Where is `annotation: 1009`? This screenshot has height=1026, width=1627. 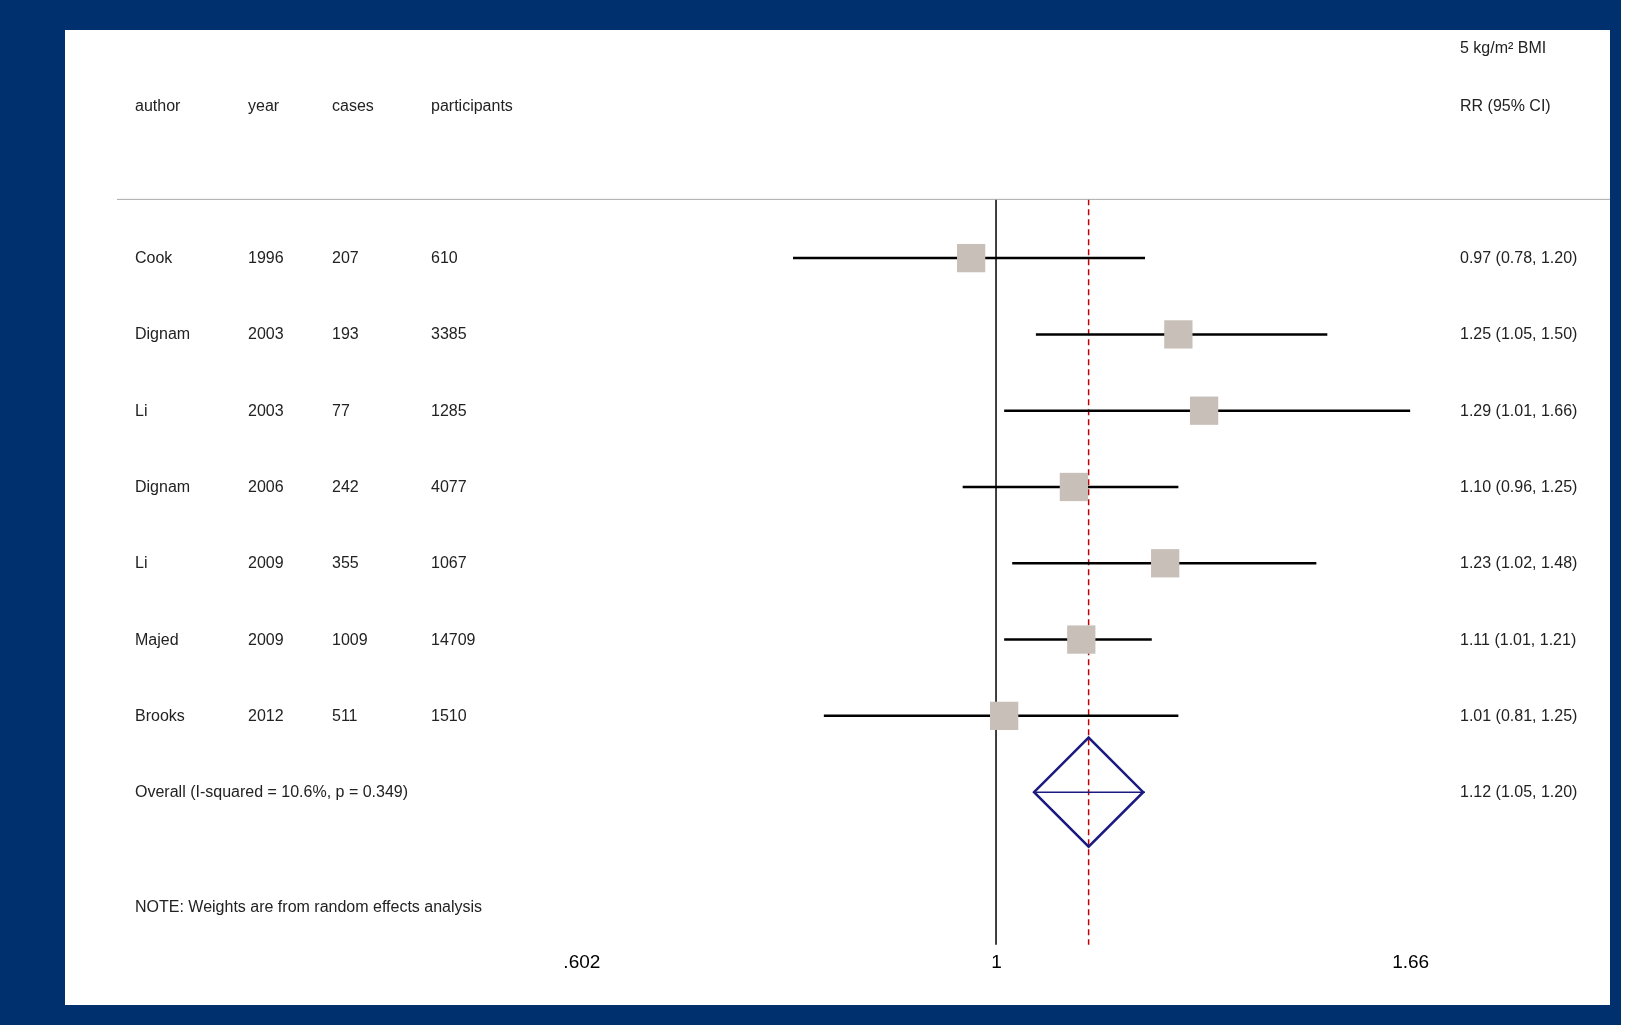 annotation: 1009 is located at coordinates (350, 639).